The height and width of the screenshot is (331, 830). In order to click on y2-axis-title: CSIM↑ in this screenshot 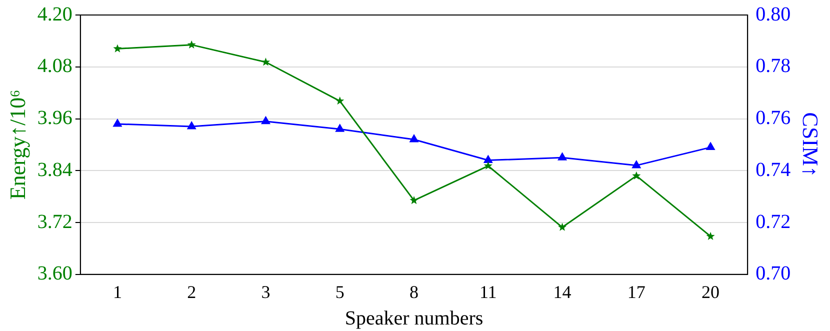, I will do `click(811, 145)`.